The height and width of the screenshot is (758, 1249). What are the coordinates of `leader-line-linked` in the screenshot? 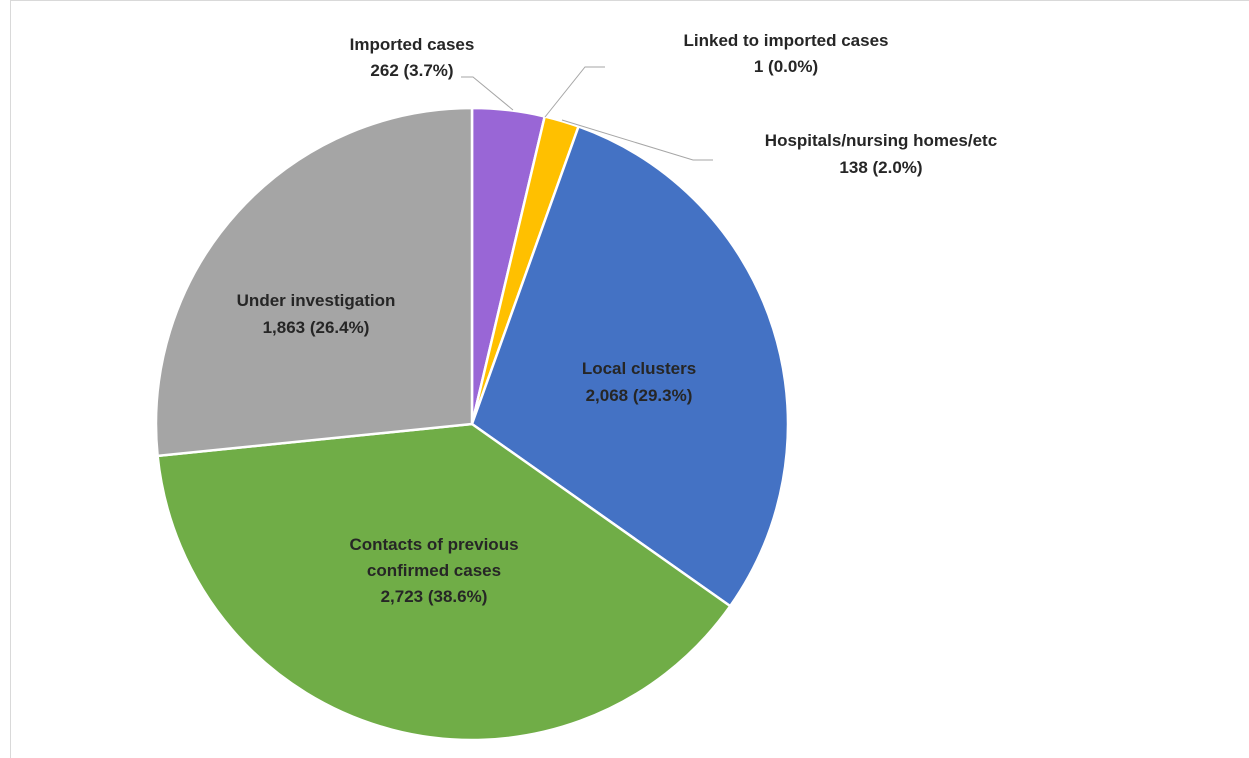 It's located at (574, 92).